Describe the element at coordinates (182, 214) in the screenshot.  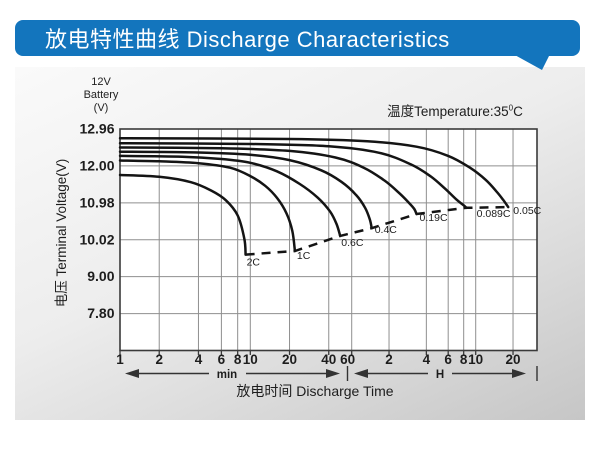
I see `series-curve-2C` at that location.